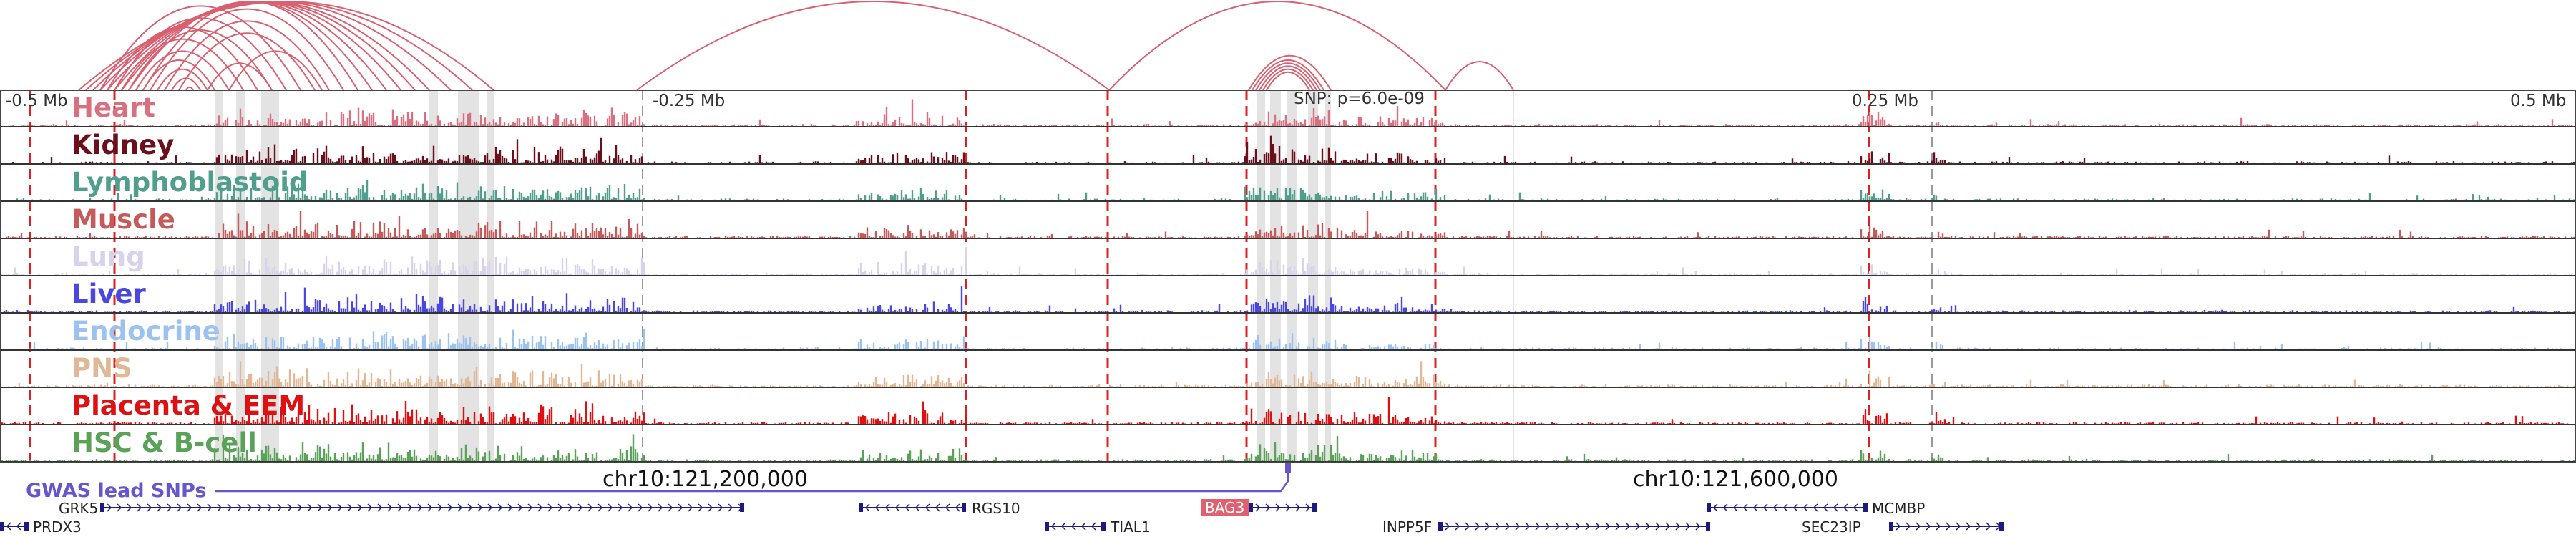 The width and height of the screenshot is (2576, 537). I want to click on gwas-snp-marker, so click(1288, 468).